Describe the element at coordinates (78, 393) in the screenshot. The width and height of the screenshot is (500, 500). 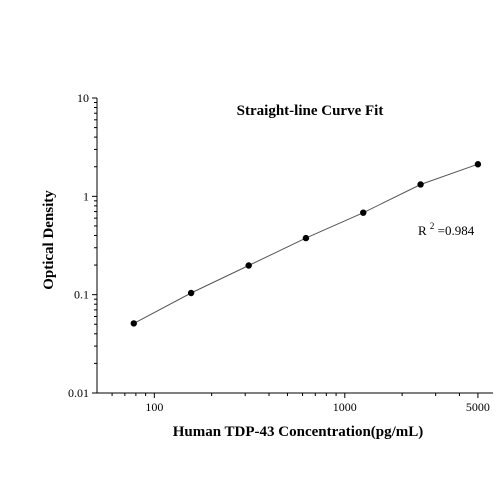
I see `y-tick-label: 0.01` at that location.